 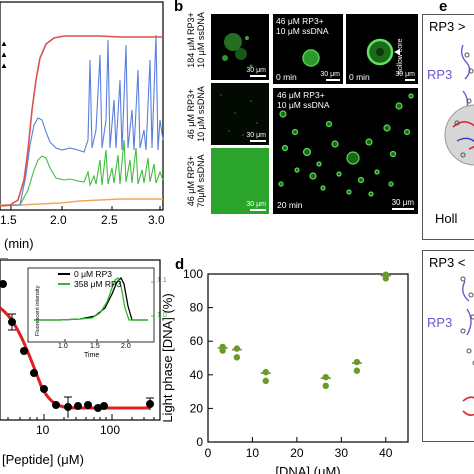 What do you see at coordinates (43, 459) in the screenshot?
I see `panel-c-xlabel: [Peptide] (μM)` at bounding box center [43, 459].